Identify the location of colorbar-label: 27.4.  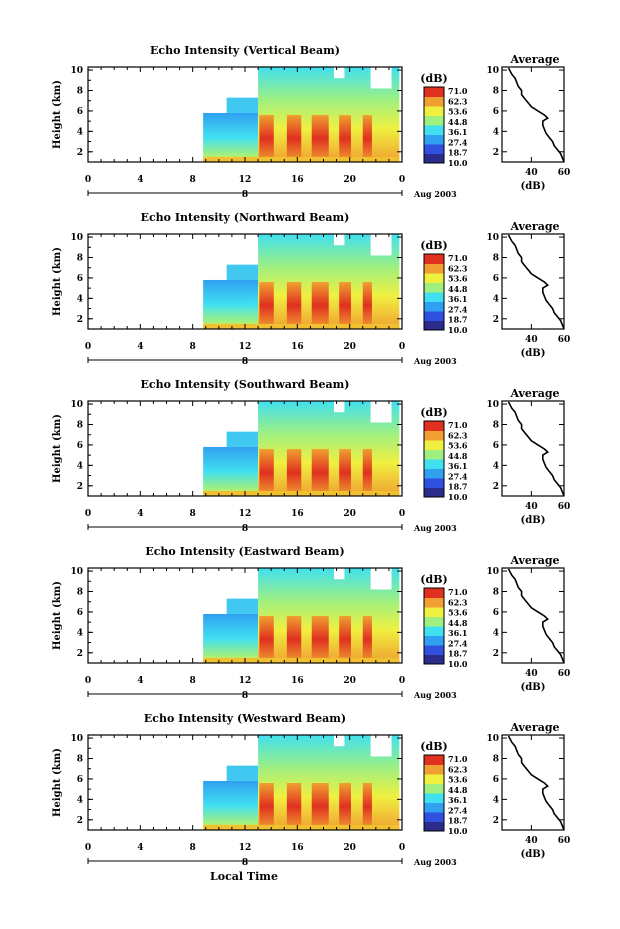
(458, 476).